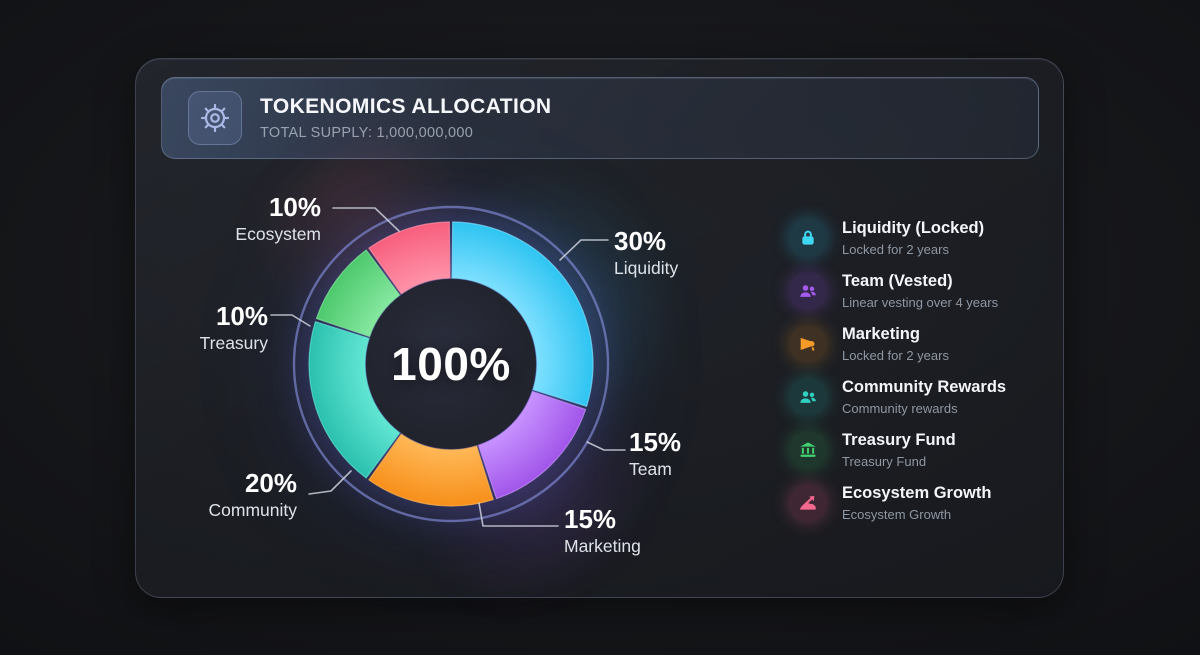  Describe the element at coordinates (897, 514) in the screenshot. I see `legend-subtitle: Ecosystem Growth` at that location.